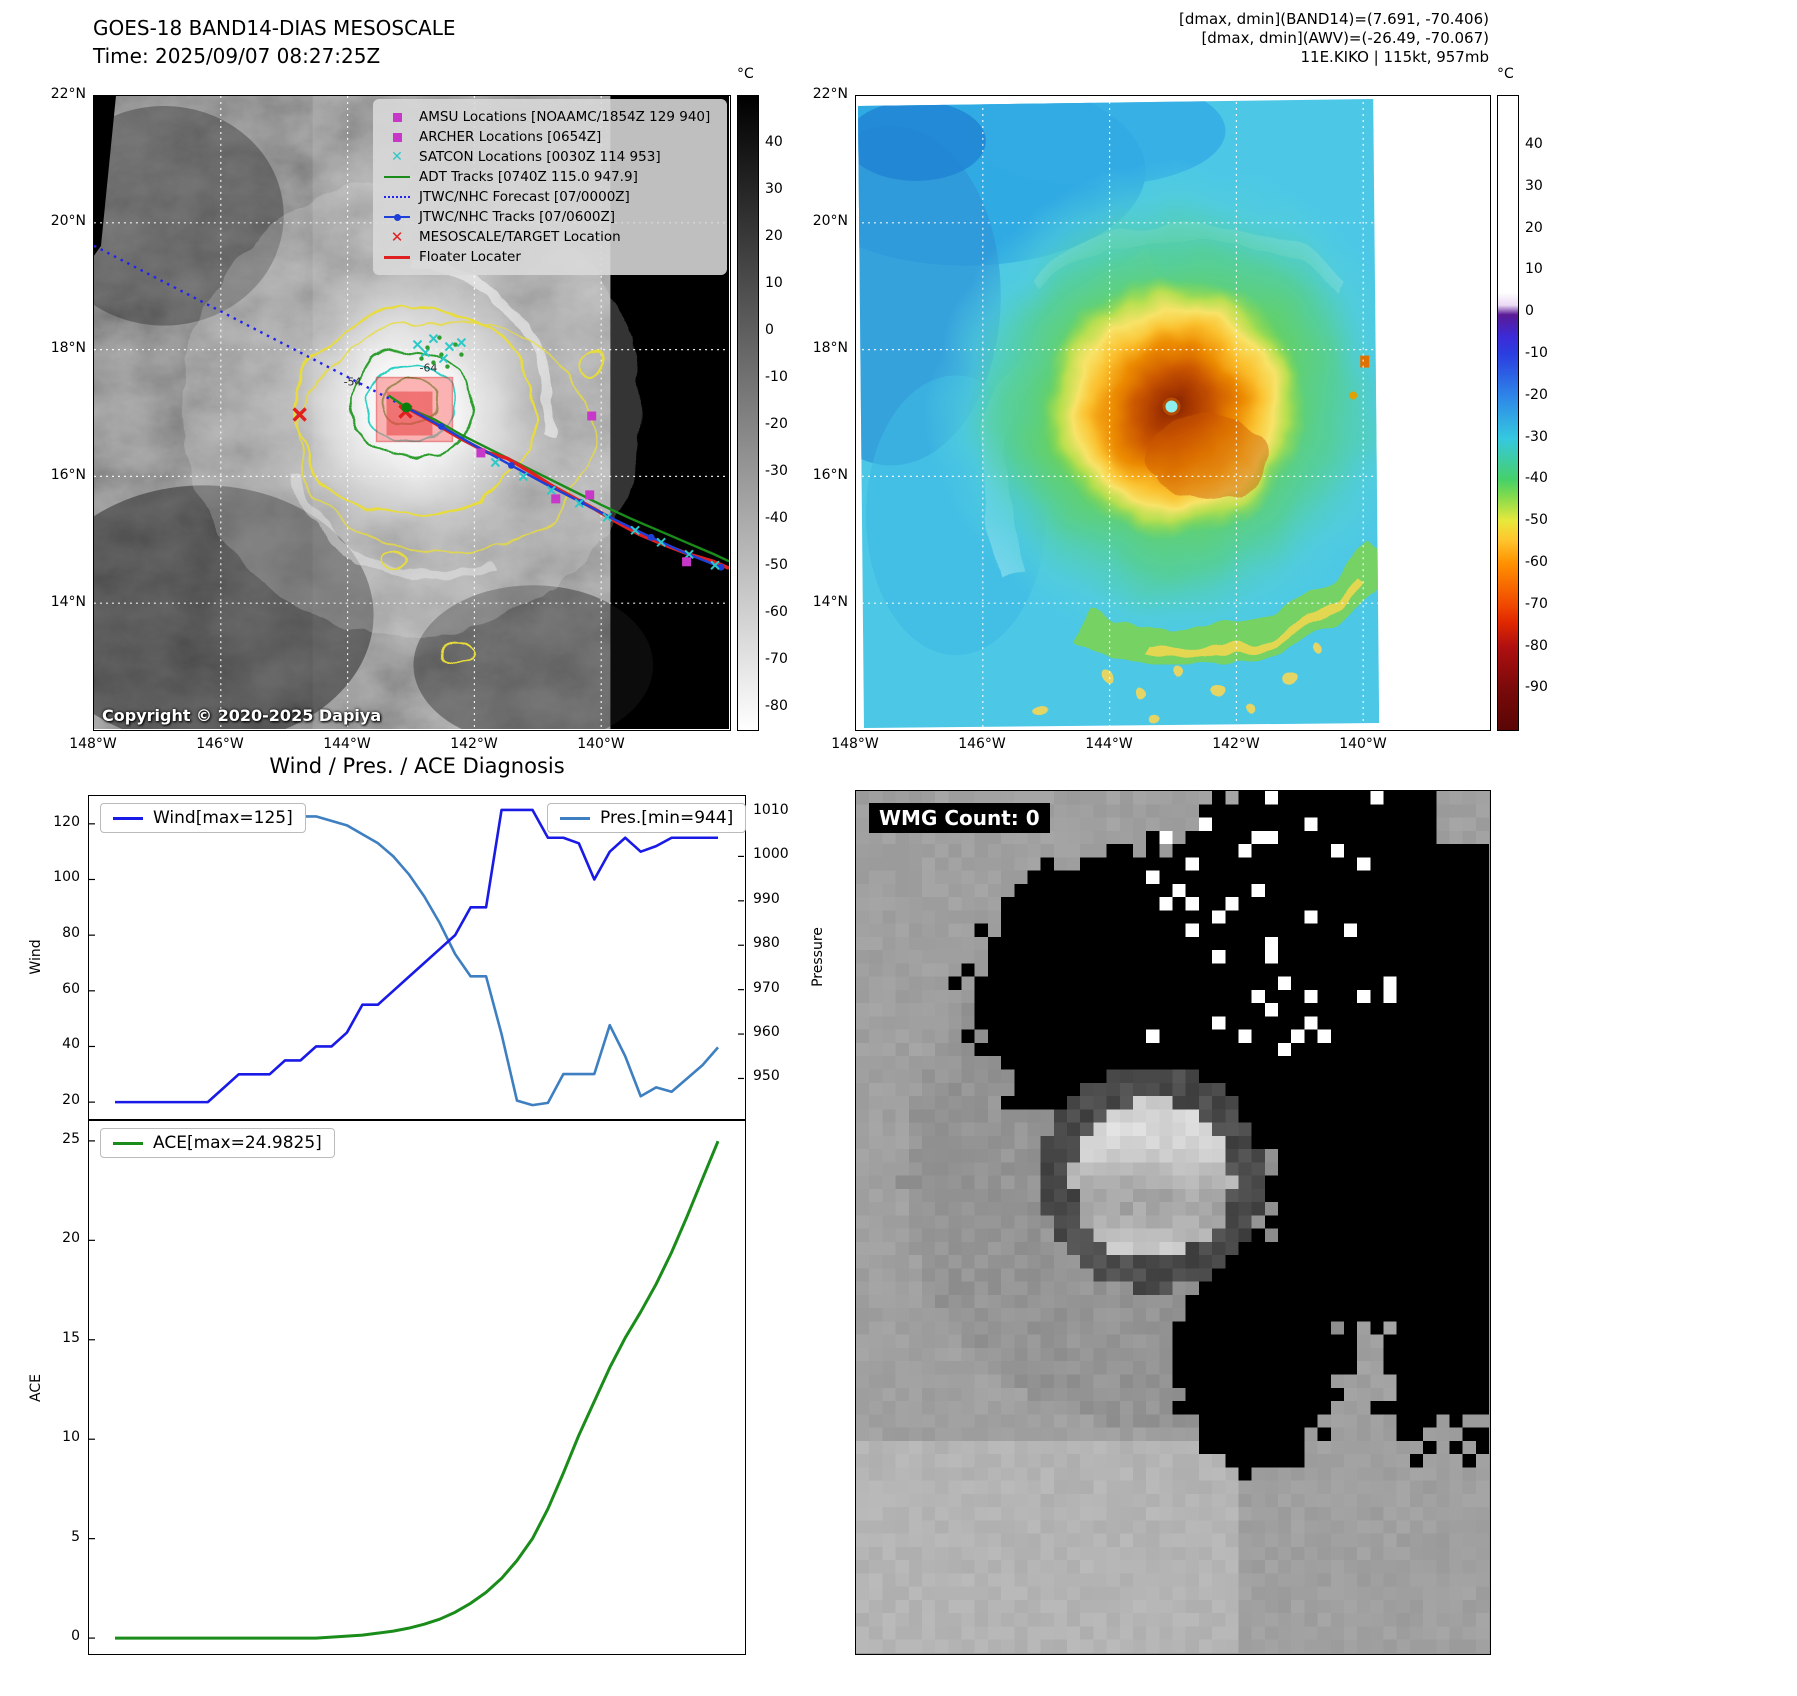 The width and height of the screenshot is (1797, 1696). Describe the element at coordinates (1177, 687) in the screenshot. I see `convective-cells` at that location.